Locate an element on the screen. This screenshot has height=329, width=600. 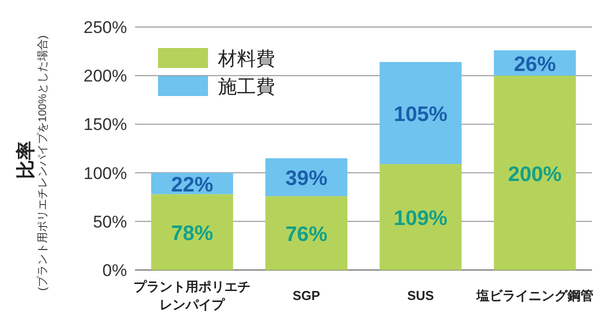
y-tick-label: 200% is located at coordinates (105, 76).